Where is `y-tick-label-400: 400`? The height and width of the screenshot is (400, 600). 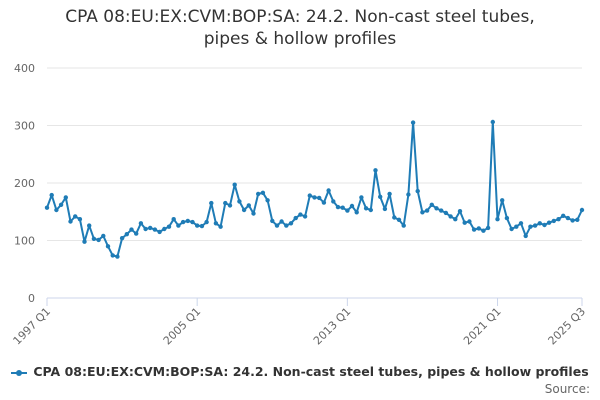 y-tick-label-400: 400 is located at coordinates (24, 68).